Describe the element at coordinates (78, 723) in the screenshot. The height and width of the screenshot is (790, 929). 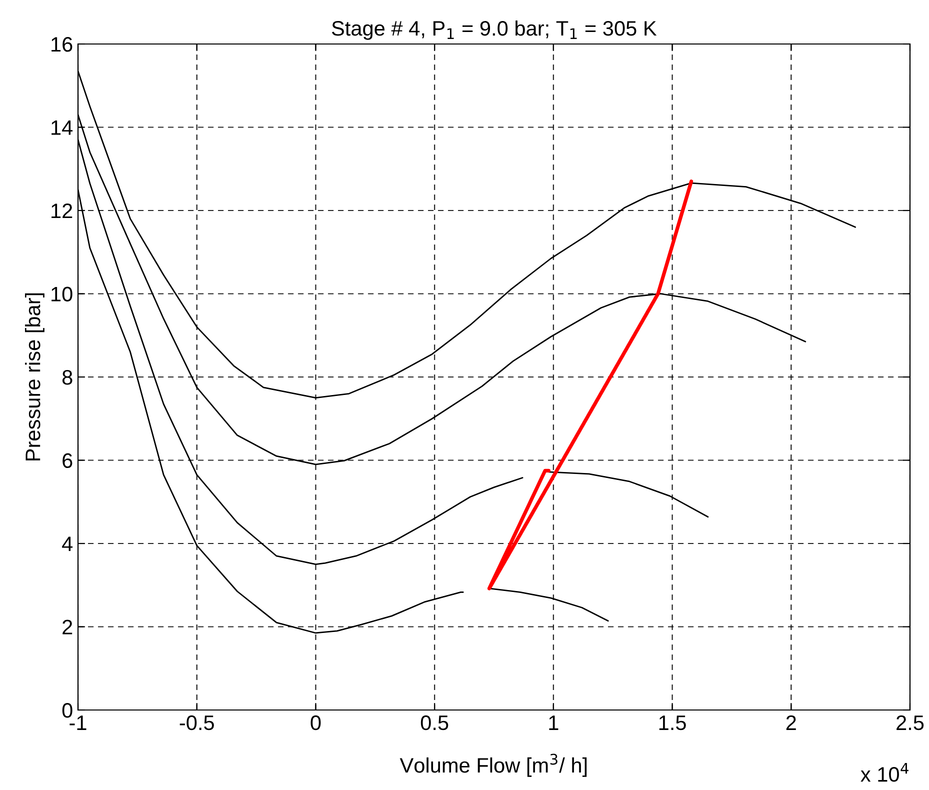
I see `x-tick-label: -1` at that location.